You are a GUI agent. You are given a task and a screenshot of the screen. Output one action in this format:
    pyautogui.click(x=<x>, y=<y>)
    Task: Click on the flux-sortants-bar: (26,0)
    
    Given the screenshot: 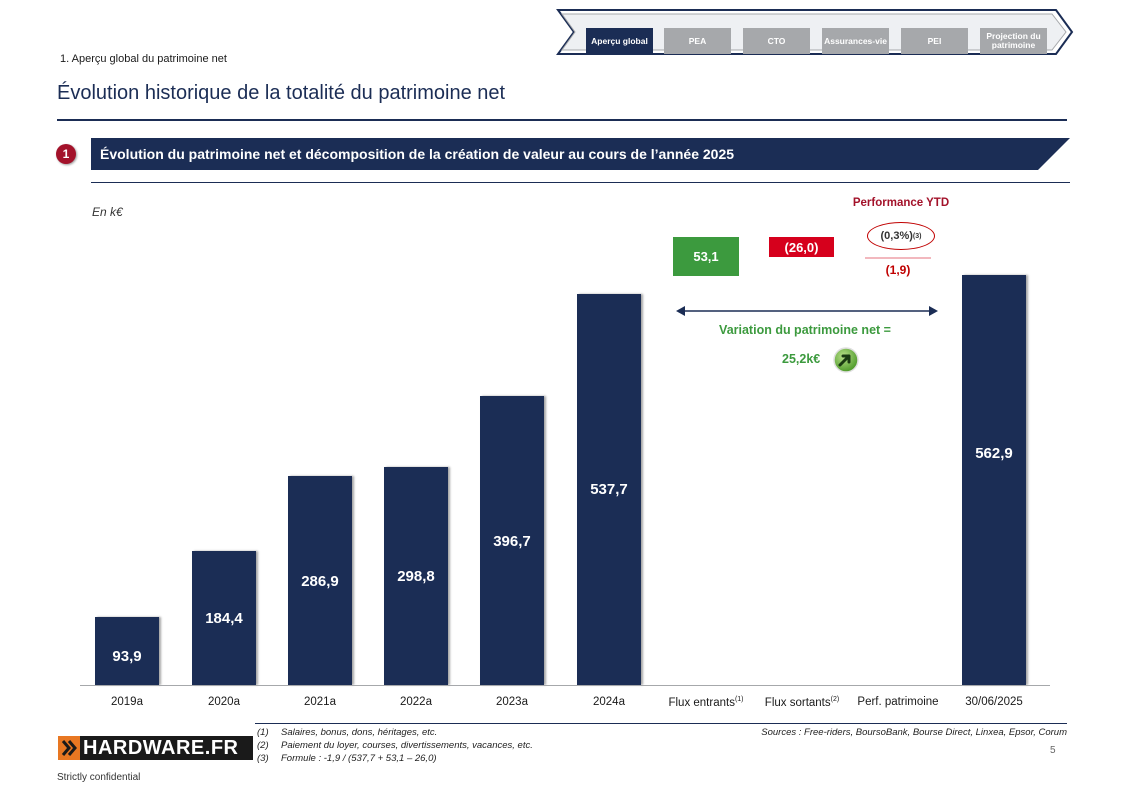 What is the action you would take?
    pyautogui.click(x=801, y=247)
    